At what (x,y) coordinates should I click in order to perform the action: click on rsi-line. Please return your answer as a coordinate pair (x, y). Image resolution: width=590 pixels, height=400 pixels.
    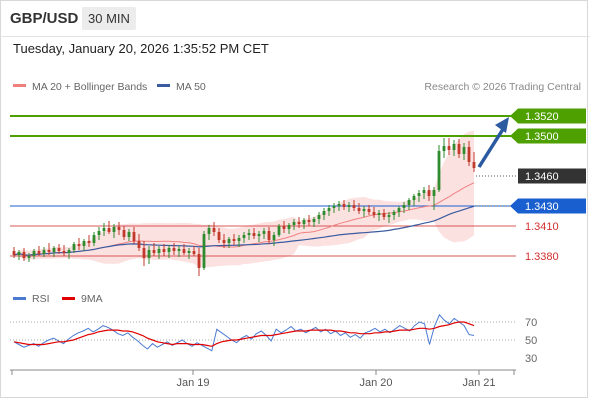
    Looking at the image, I should click on (244, 332).